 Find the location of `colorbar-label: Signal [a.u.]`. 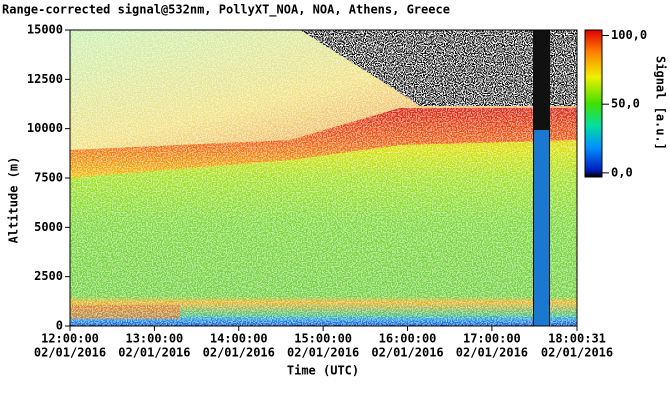

colorbar-label: Signal [a.u.] is located at coordinates (661, 103).